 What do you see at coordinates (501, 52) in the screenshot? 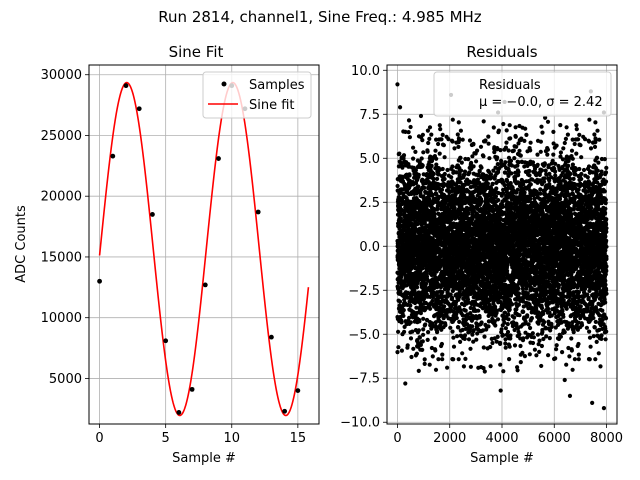
I see `residuals-title: Residuals` at bounding box center [501, 52].